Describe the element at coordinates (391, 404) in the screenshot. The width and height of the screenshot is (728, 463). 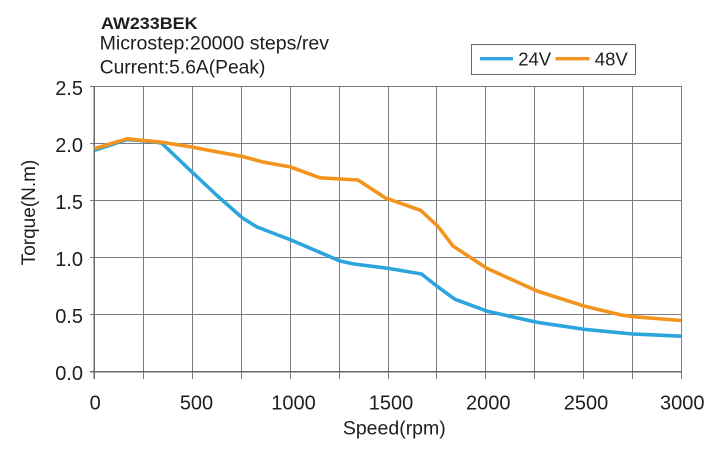
I see `svg-text: 1500` at that location.